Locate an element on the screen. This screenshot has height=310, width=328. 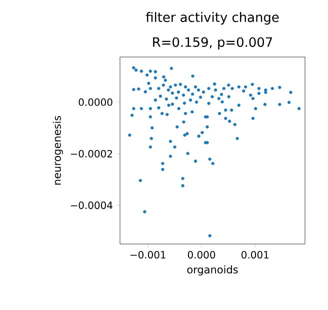
x-axis-title: organoids is located at coordinates (212, 270).